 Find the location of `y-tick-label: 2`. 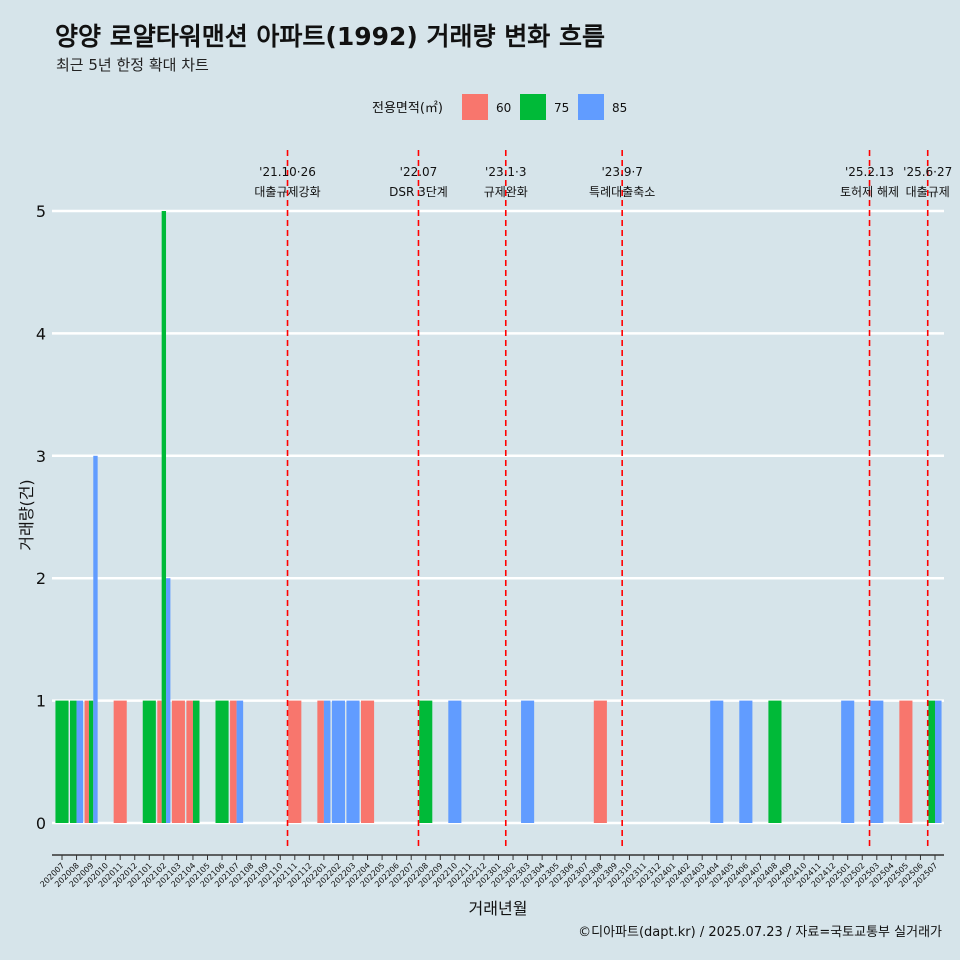

y-tick-label: 2 is located at coordinates (41, 578).